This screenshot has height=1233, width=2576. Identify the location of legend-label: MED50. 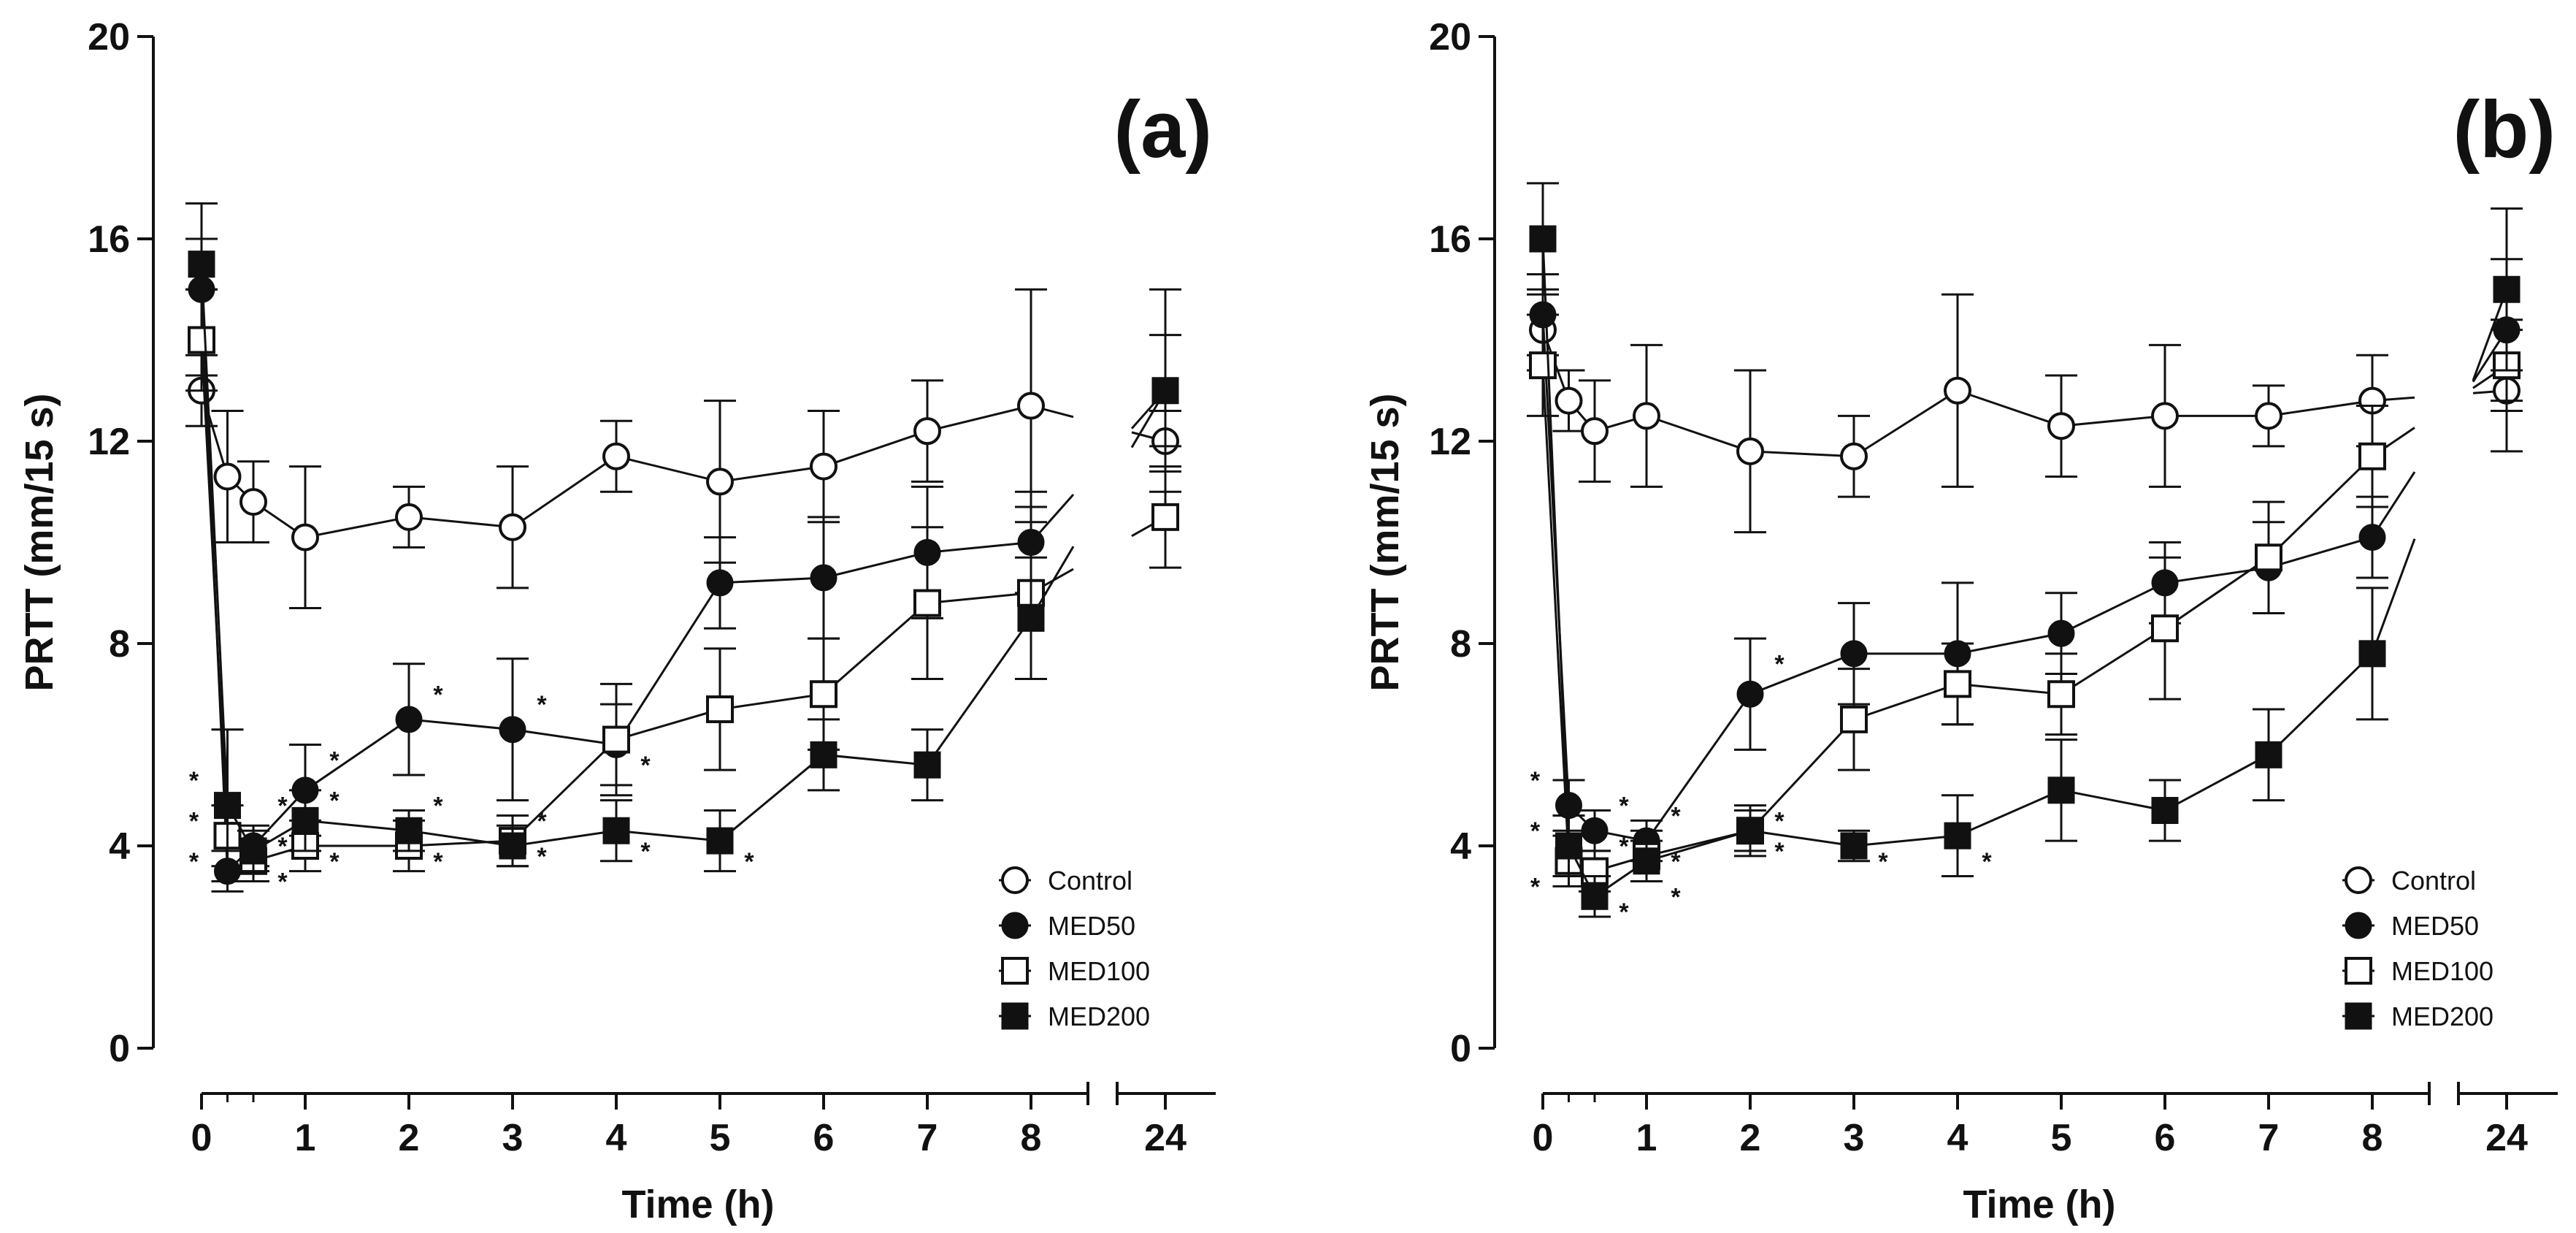
(2435, 926).